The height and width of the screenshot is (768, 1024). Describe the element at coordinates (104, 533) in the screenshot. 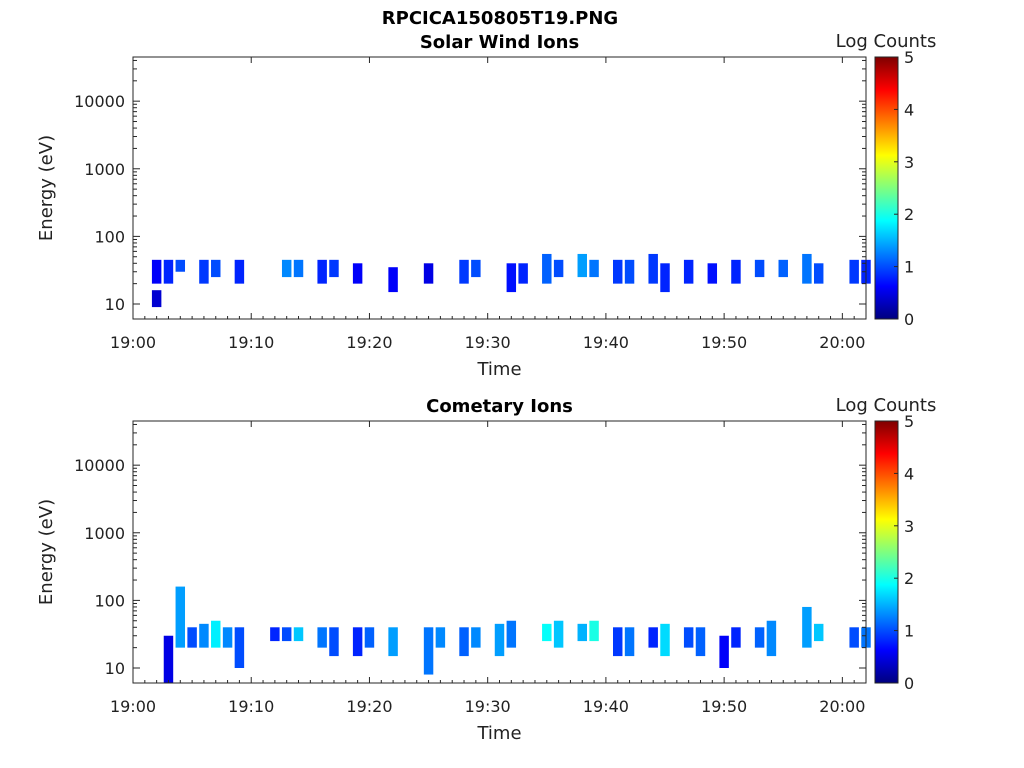

I see `y-tick-label: 1000` at that location.